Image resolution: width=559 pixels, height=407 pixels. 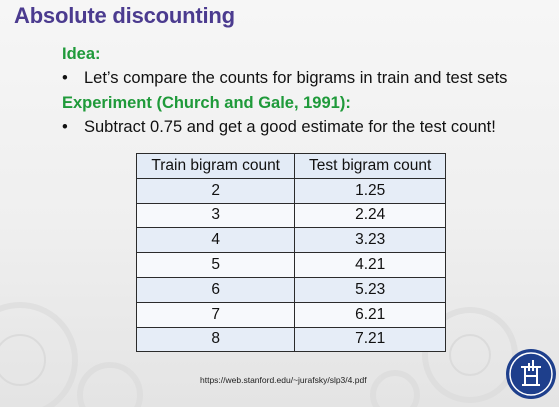 I want to click on test-count-cell: 6.21, so click(x=370, y=314).